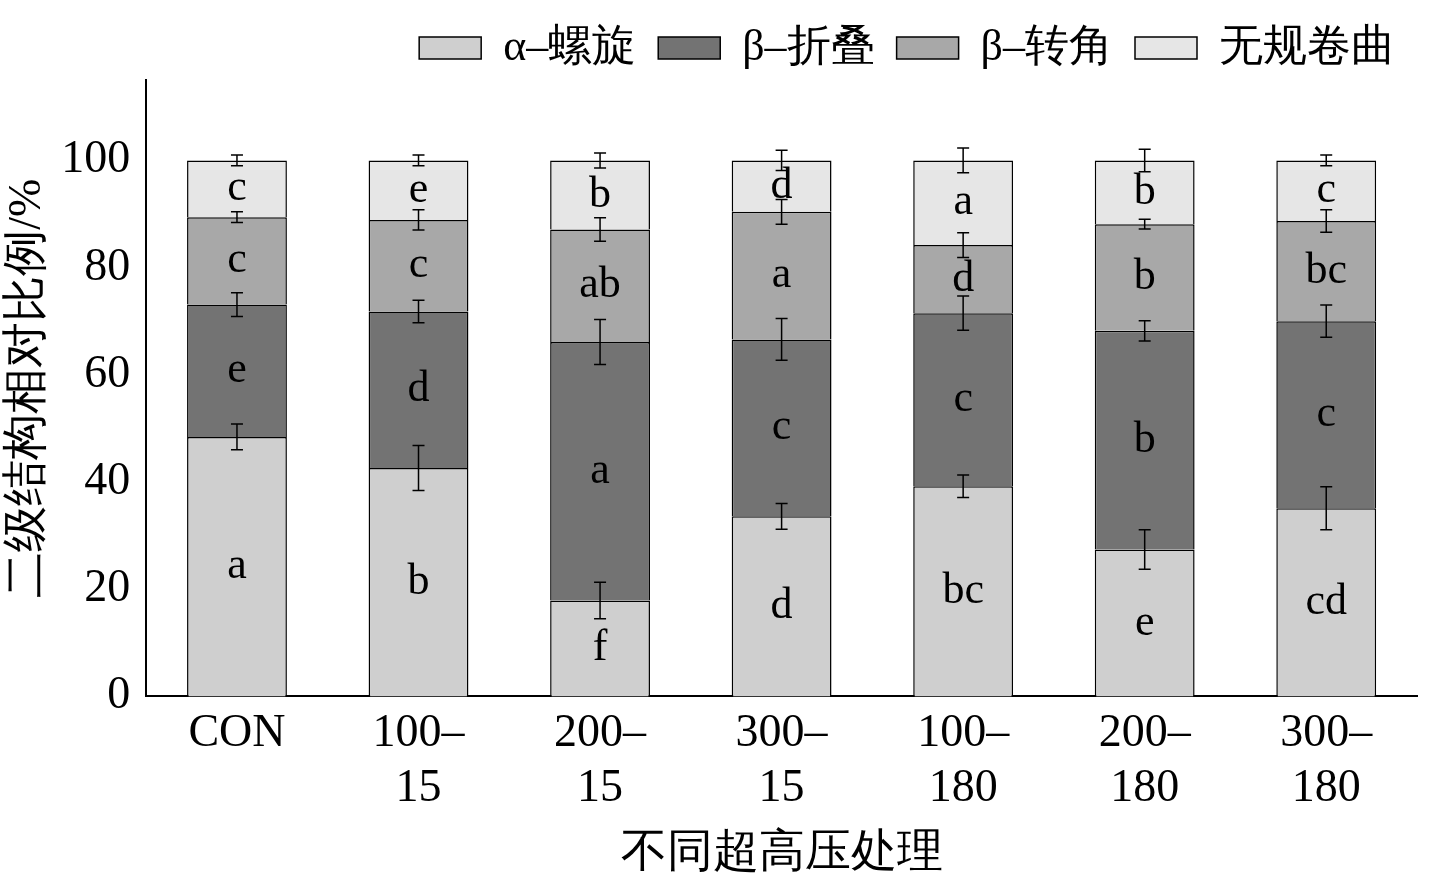 The image size is (1447, 882). What do you see at coordinates (964, 758) in the screenshot?
I see `x-tick-label: 100–180` at bounding box center [964, 758].